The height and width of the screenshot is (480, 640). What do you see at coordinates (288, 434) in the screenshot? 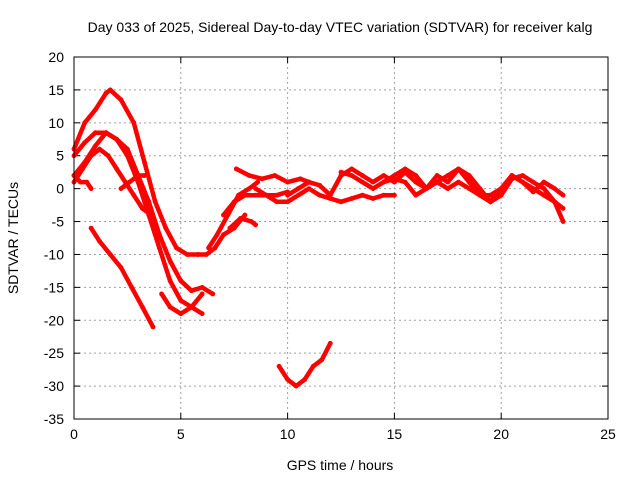
I see `x-tick-label: 10` at bounding box center [288, 434].